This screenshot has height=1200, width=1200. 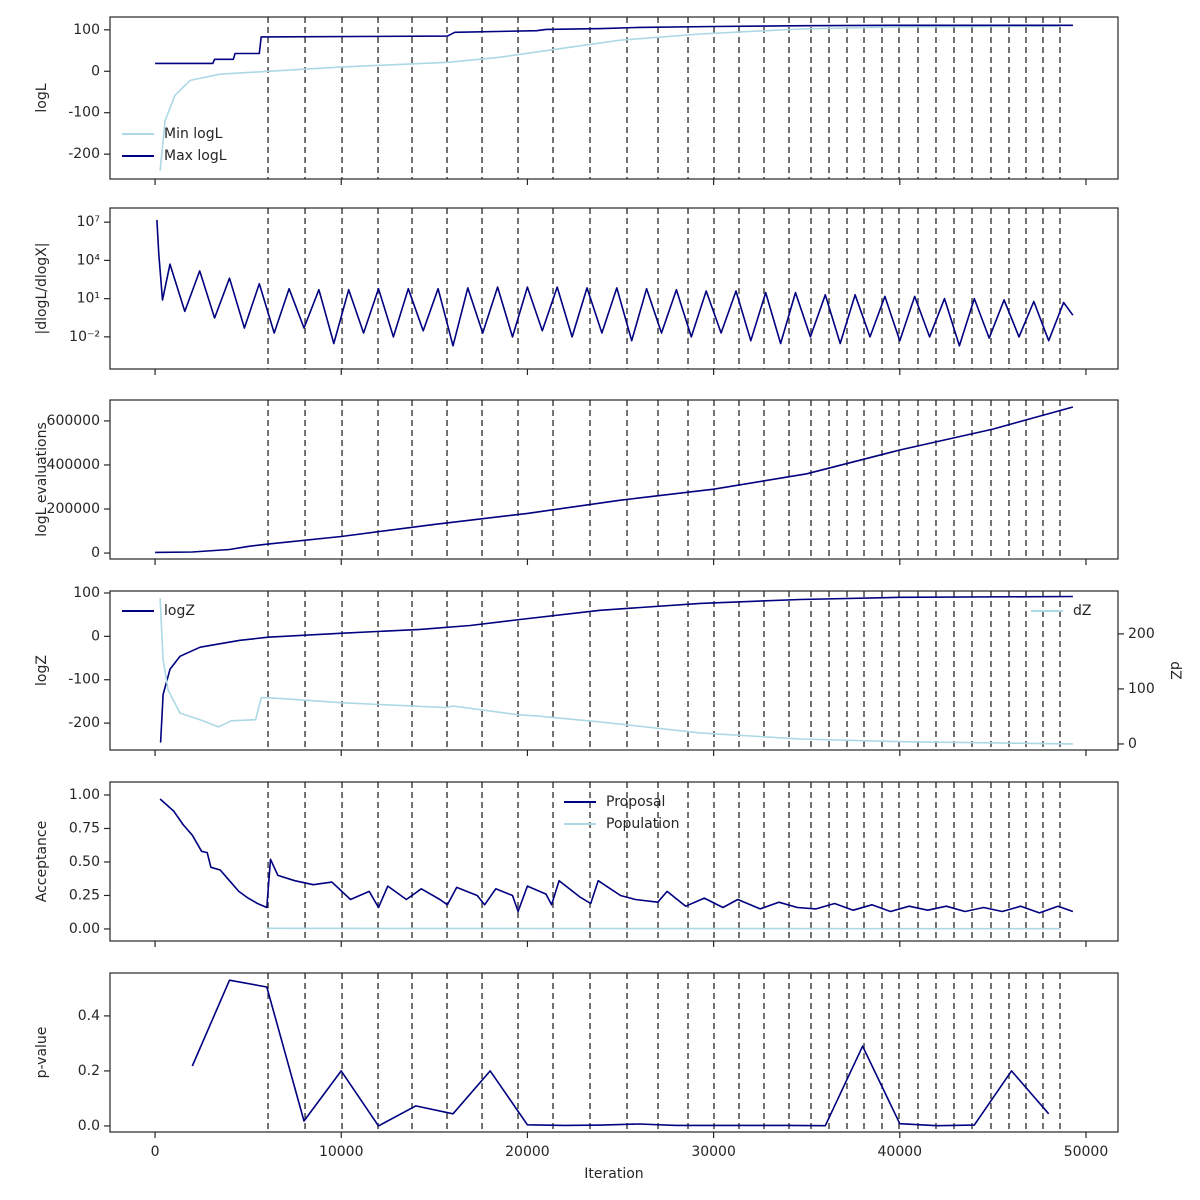 I want to click on y-tick-label: 0.00, so click(x=84, y=929).